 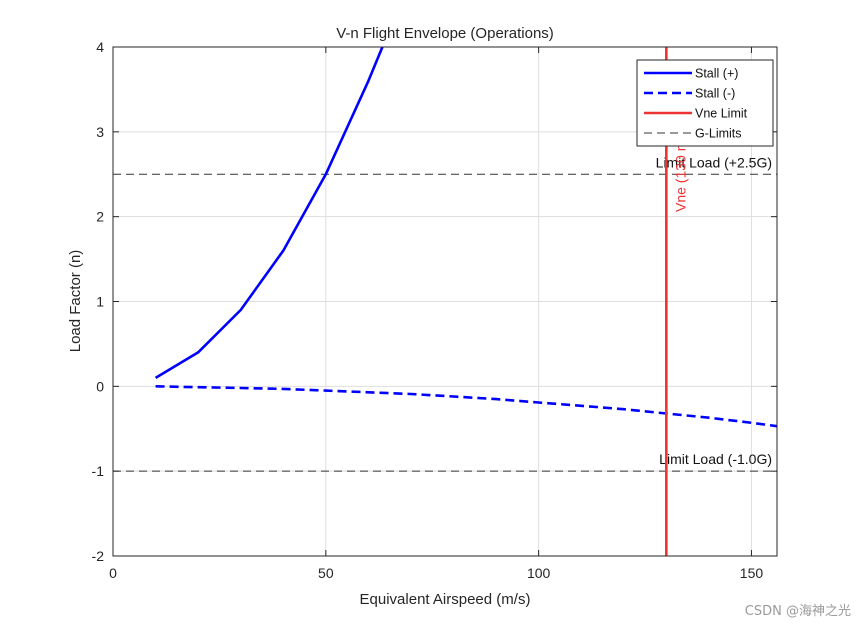 I want to click on x-tick-label: 150, so click(x=752, y=573).